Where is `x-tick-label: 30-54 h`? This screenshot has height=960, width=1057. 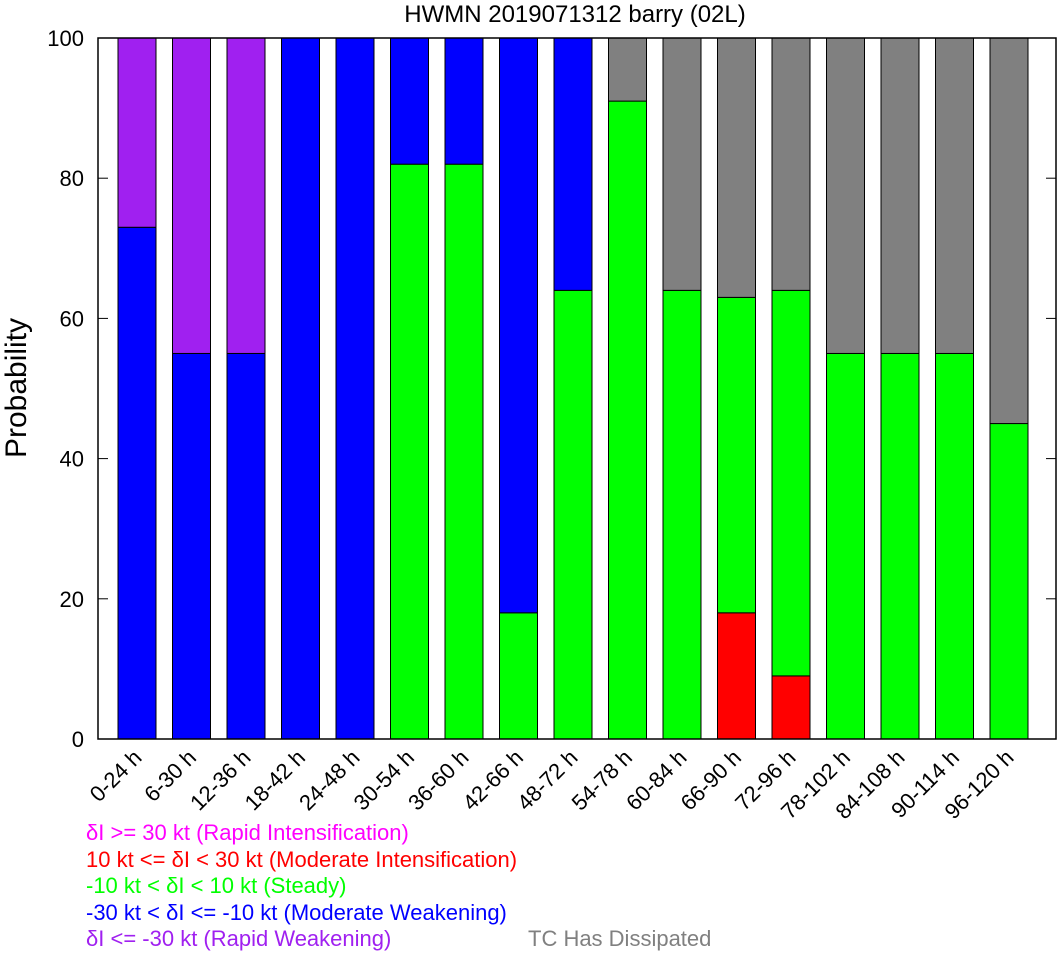 x-tick-label: 30-54 h is located at coordinates (384, 780).